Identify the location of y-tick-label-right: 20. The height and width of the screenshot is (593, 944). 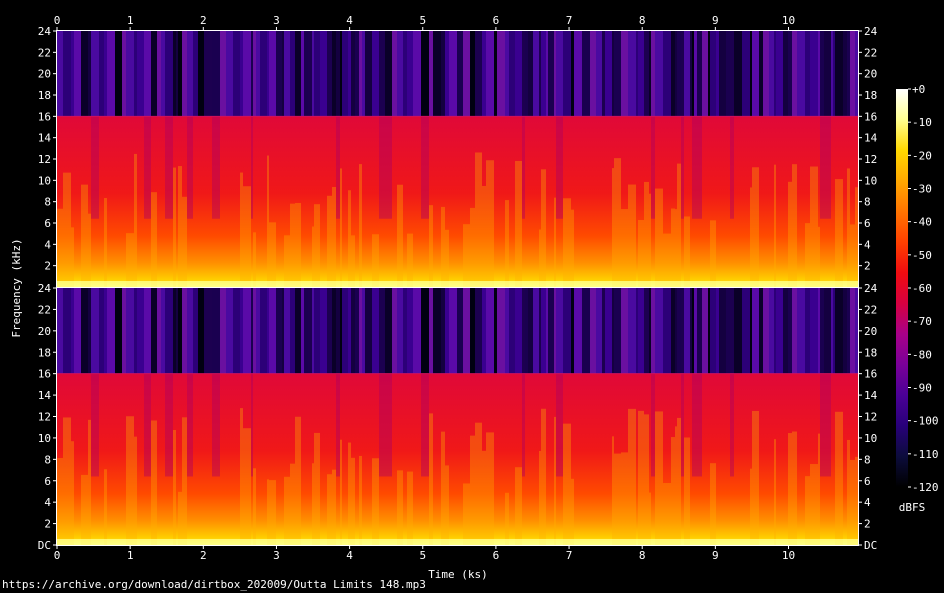
(870, 331).